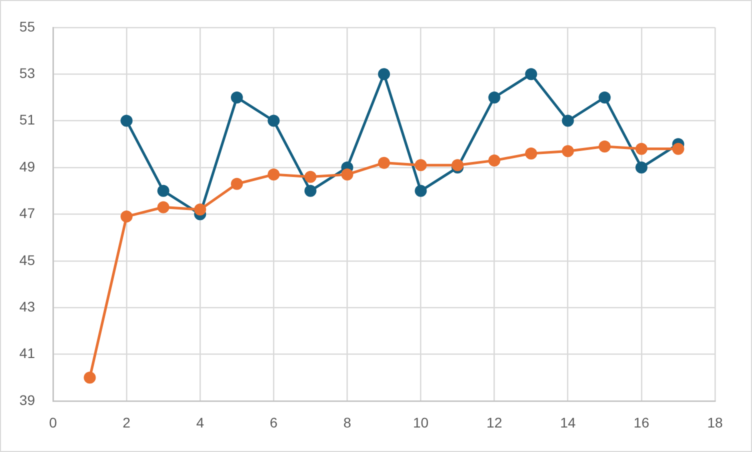  What do you see at coordinates (27, 306) in the screenshot?
I see `y-tick-label: 43` at bounding box center [27, 306].